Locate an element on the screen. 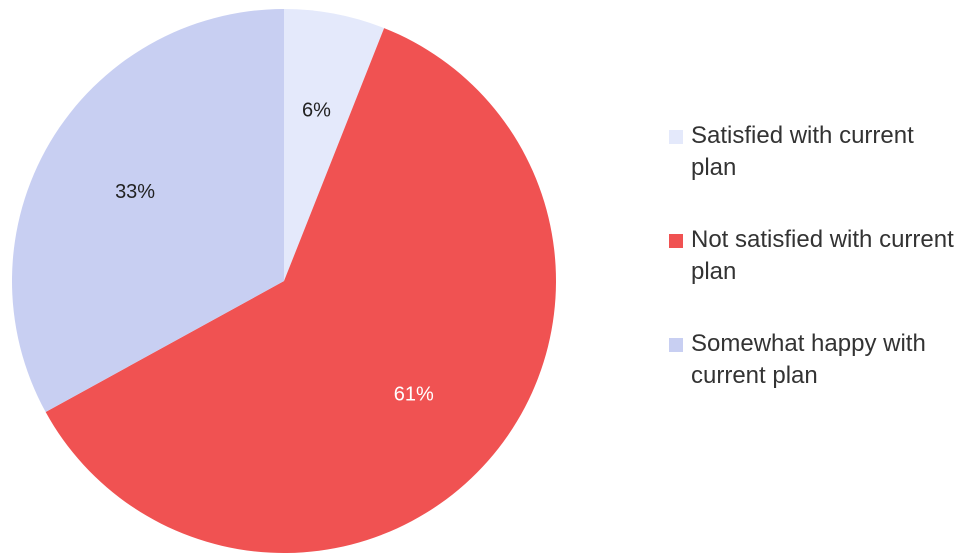 The image size is (959, 553). slice-value-label-not-satisfied: 61% is located at coordinates (414, 395).